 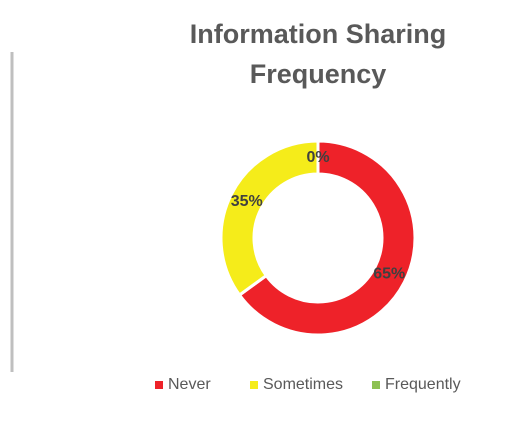 I want to click on legend-label: Sometimes, so click(x=303, y=384).